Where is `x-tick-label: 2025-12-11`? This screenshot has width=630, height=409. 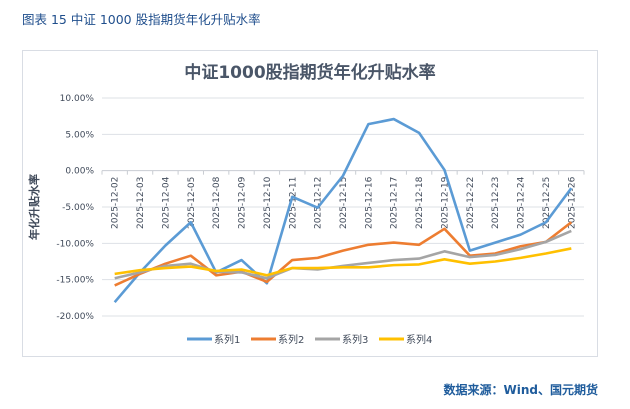 x-tick-label: 2025-12-11 is located at coordinates (293, 203).